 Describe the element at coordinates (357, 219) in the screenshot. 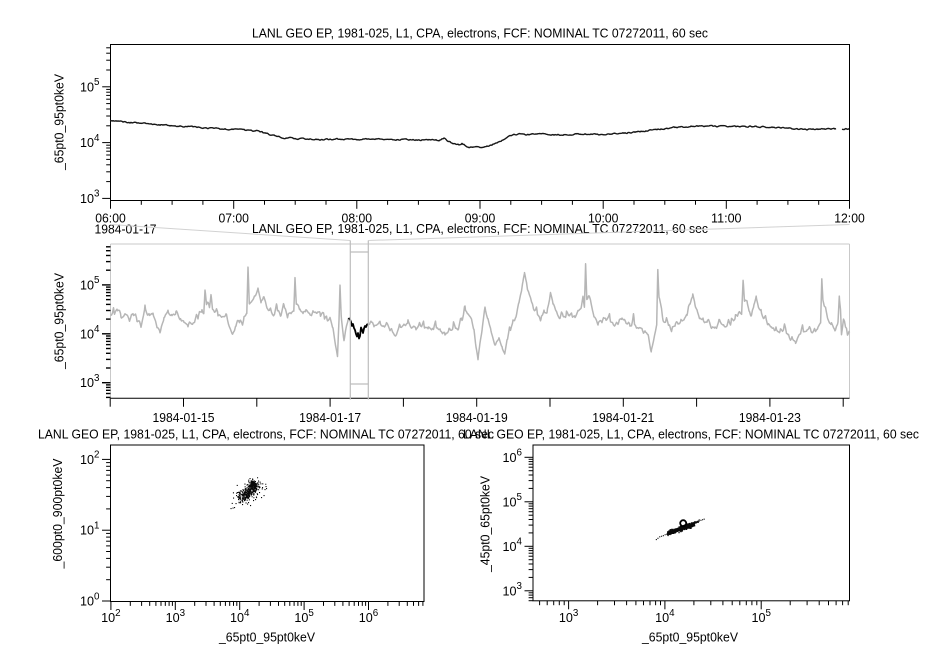

I see `svg-text: 08:00` at that location.